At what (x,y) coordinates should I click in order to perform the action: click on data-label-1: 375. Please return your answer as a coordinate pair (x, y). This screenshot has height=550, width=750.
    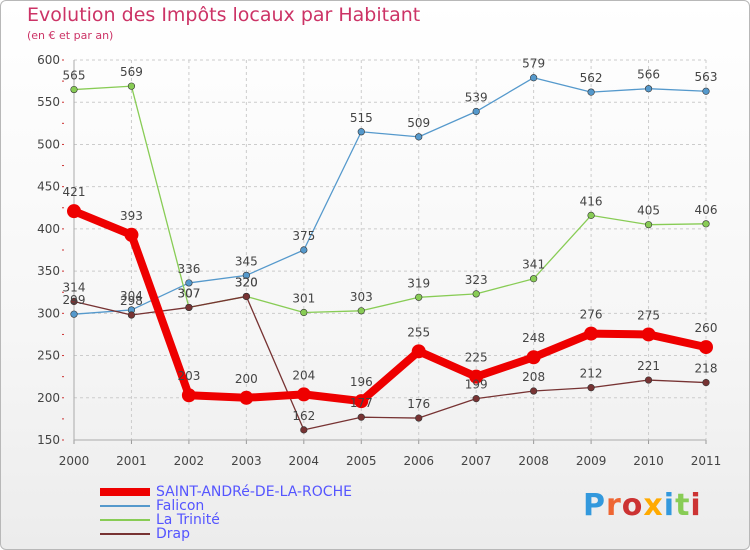
    Looking at the image, I should click on (303, 236).